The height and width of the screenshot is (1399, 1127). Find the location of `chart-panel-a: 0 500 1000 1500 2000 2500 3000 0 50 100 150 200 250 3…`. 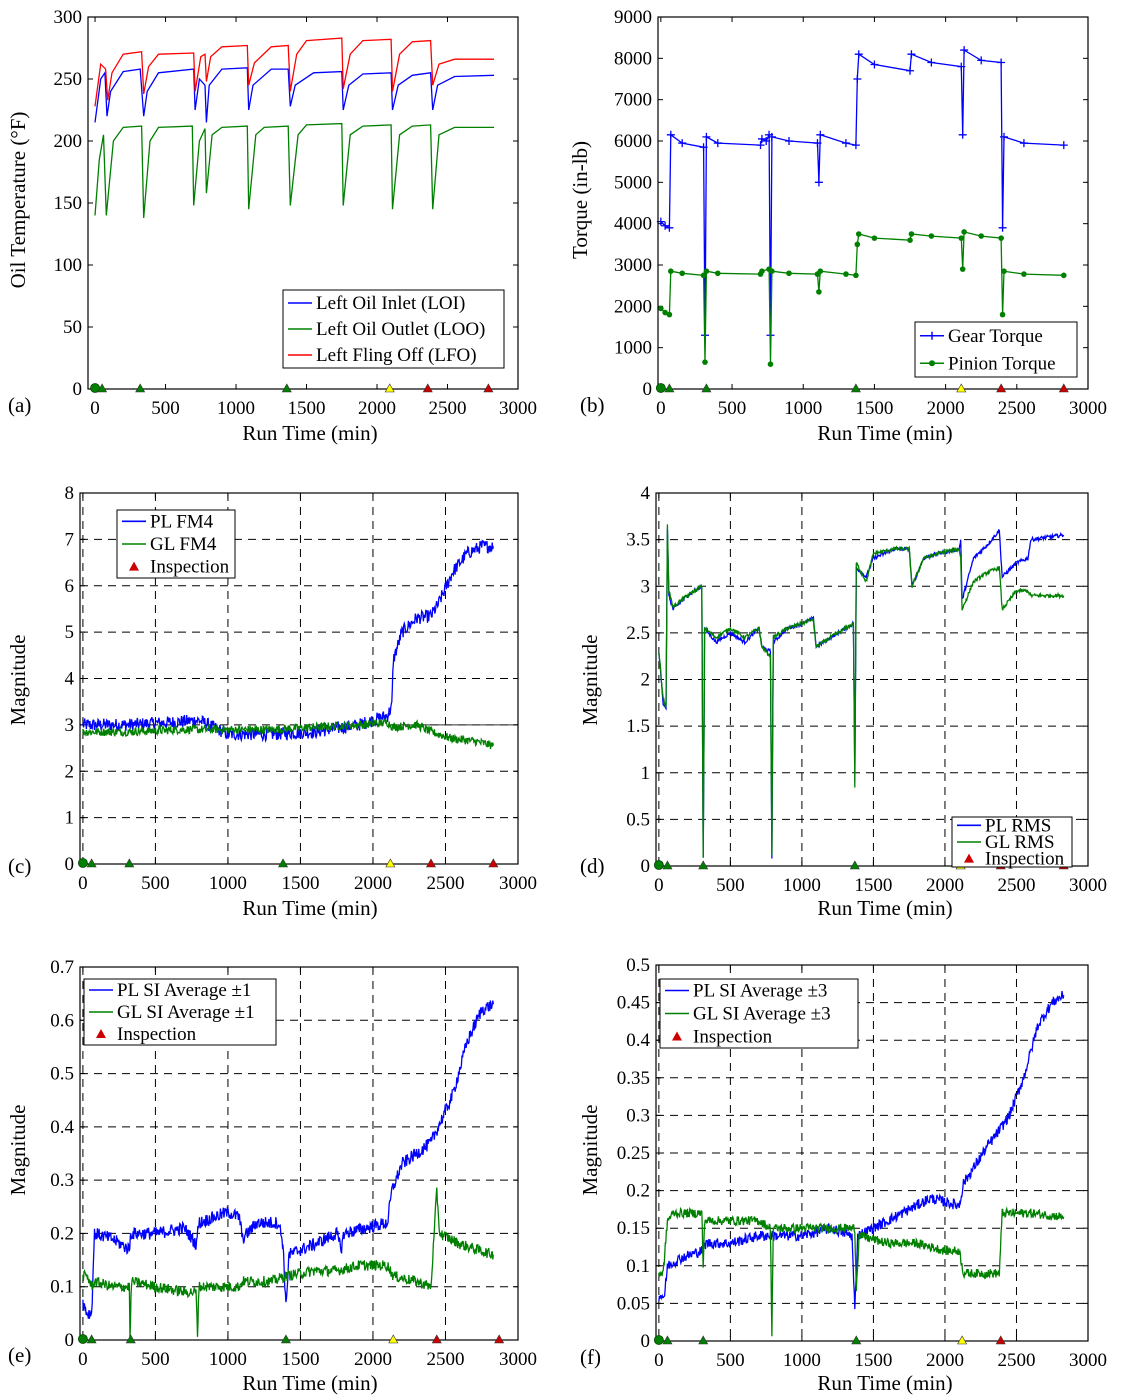

chart-panel-a: 0 500 1000 1500 2000 2500 3000 0 50 100 150 200 250 3… is located at coordinates (271, 226).